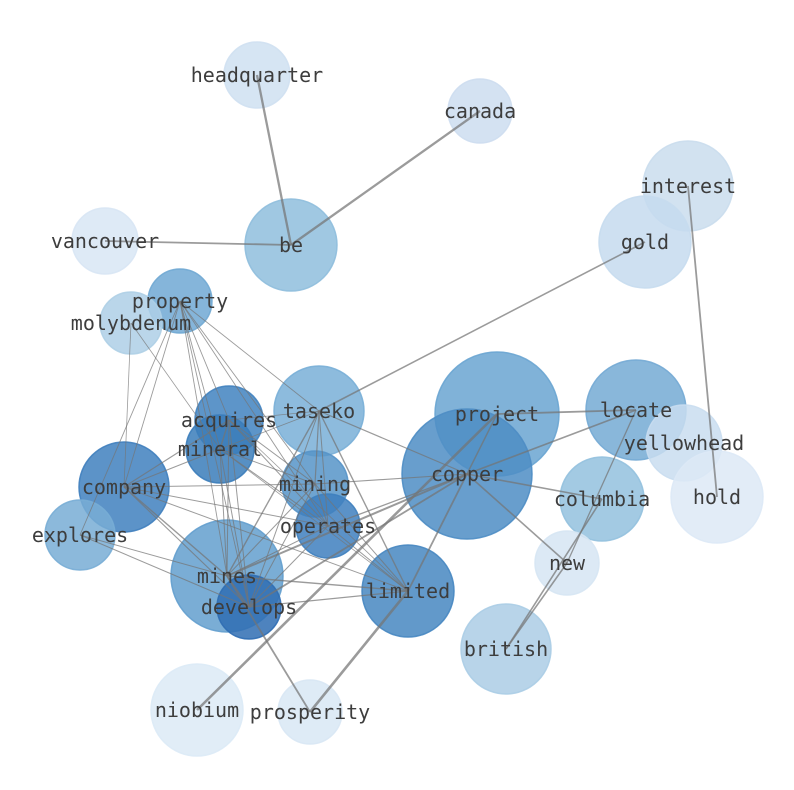  I want to click on edge-copper-new, so click(517, 518).